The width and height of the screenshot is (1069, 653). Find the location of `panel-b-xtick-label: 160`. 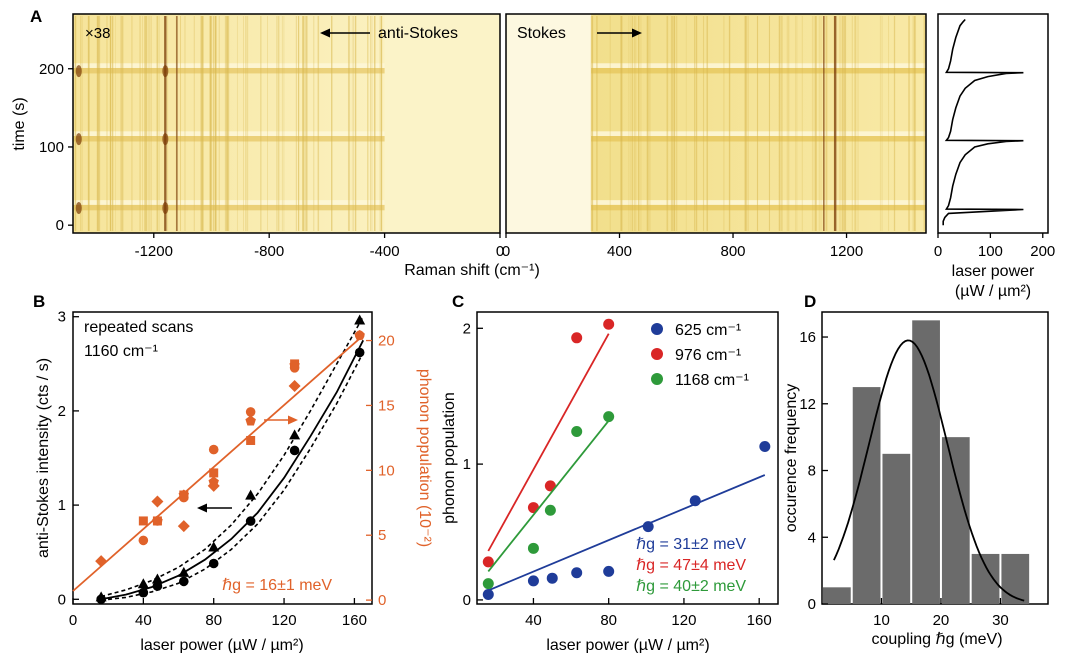

panel-b-xtick-label: 160 is located at coordinates (354, 620).